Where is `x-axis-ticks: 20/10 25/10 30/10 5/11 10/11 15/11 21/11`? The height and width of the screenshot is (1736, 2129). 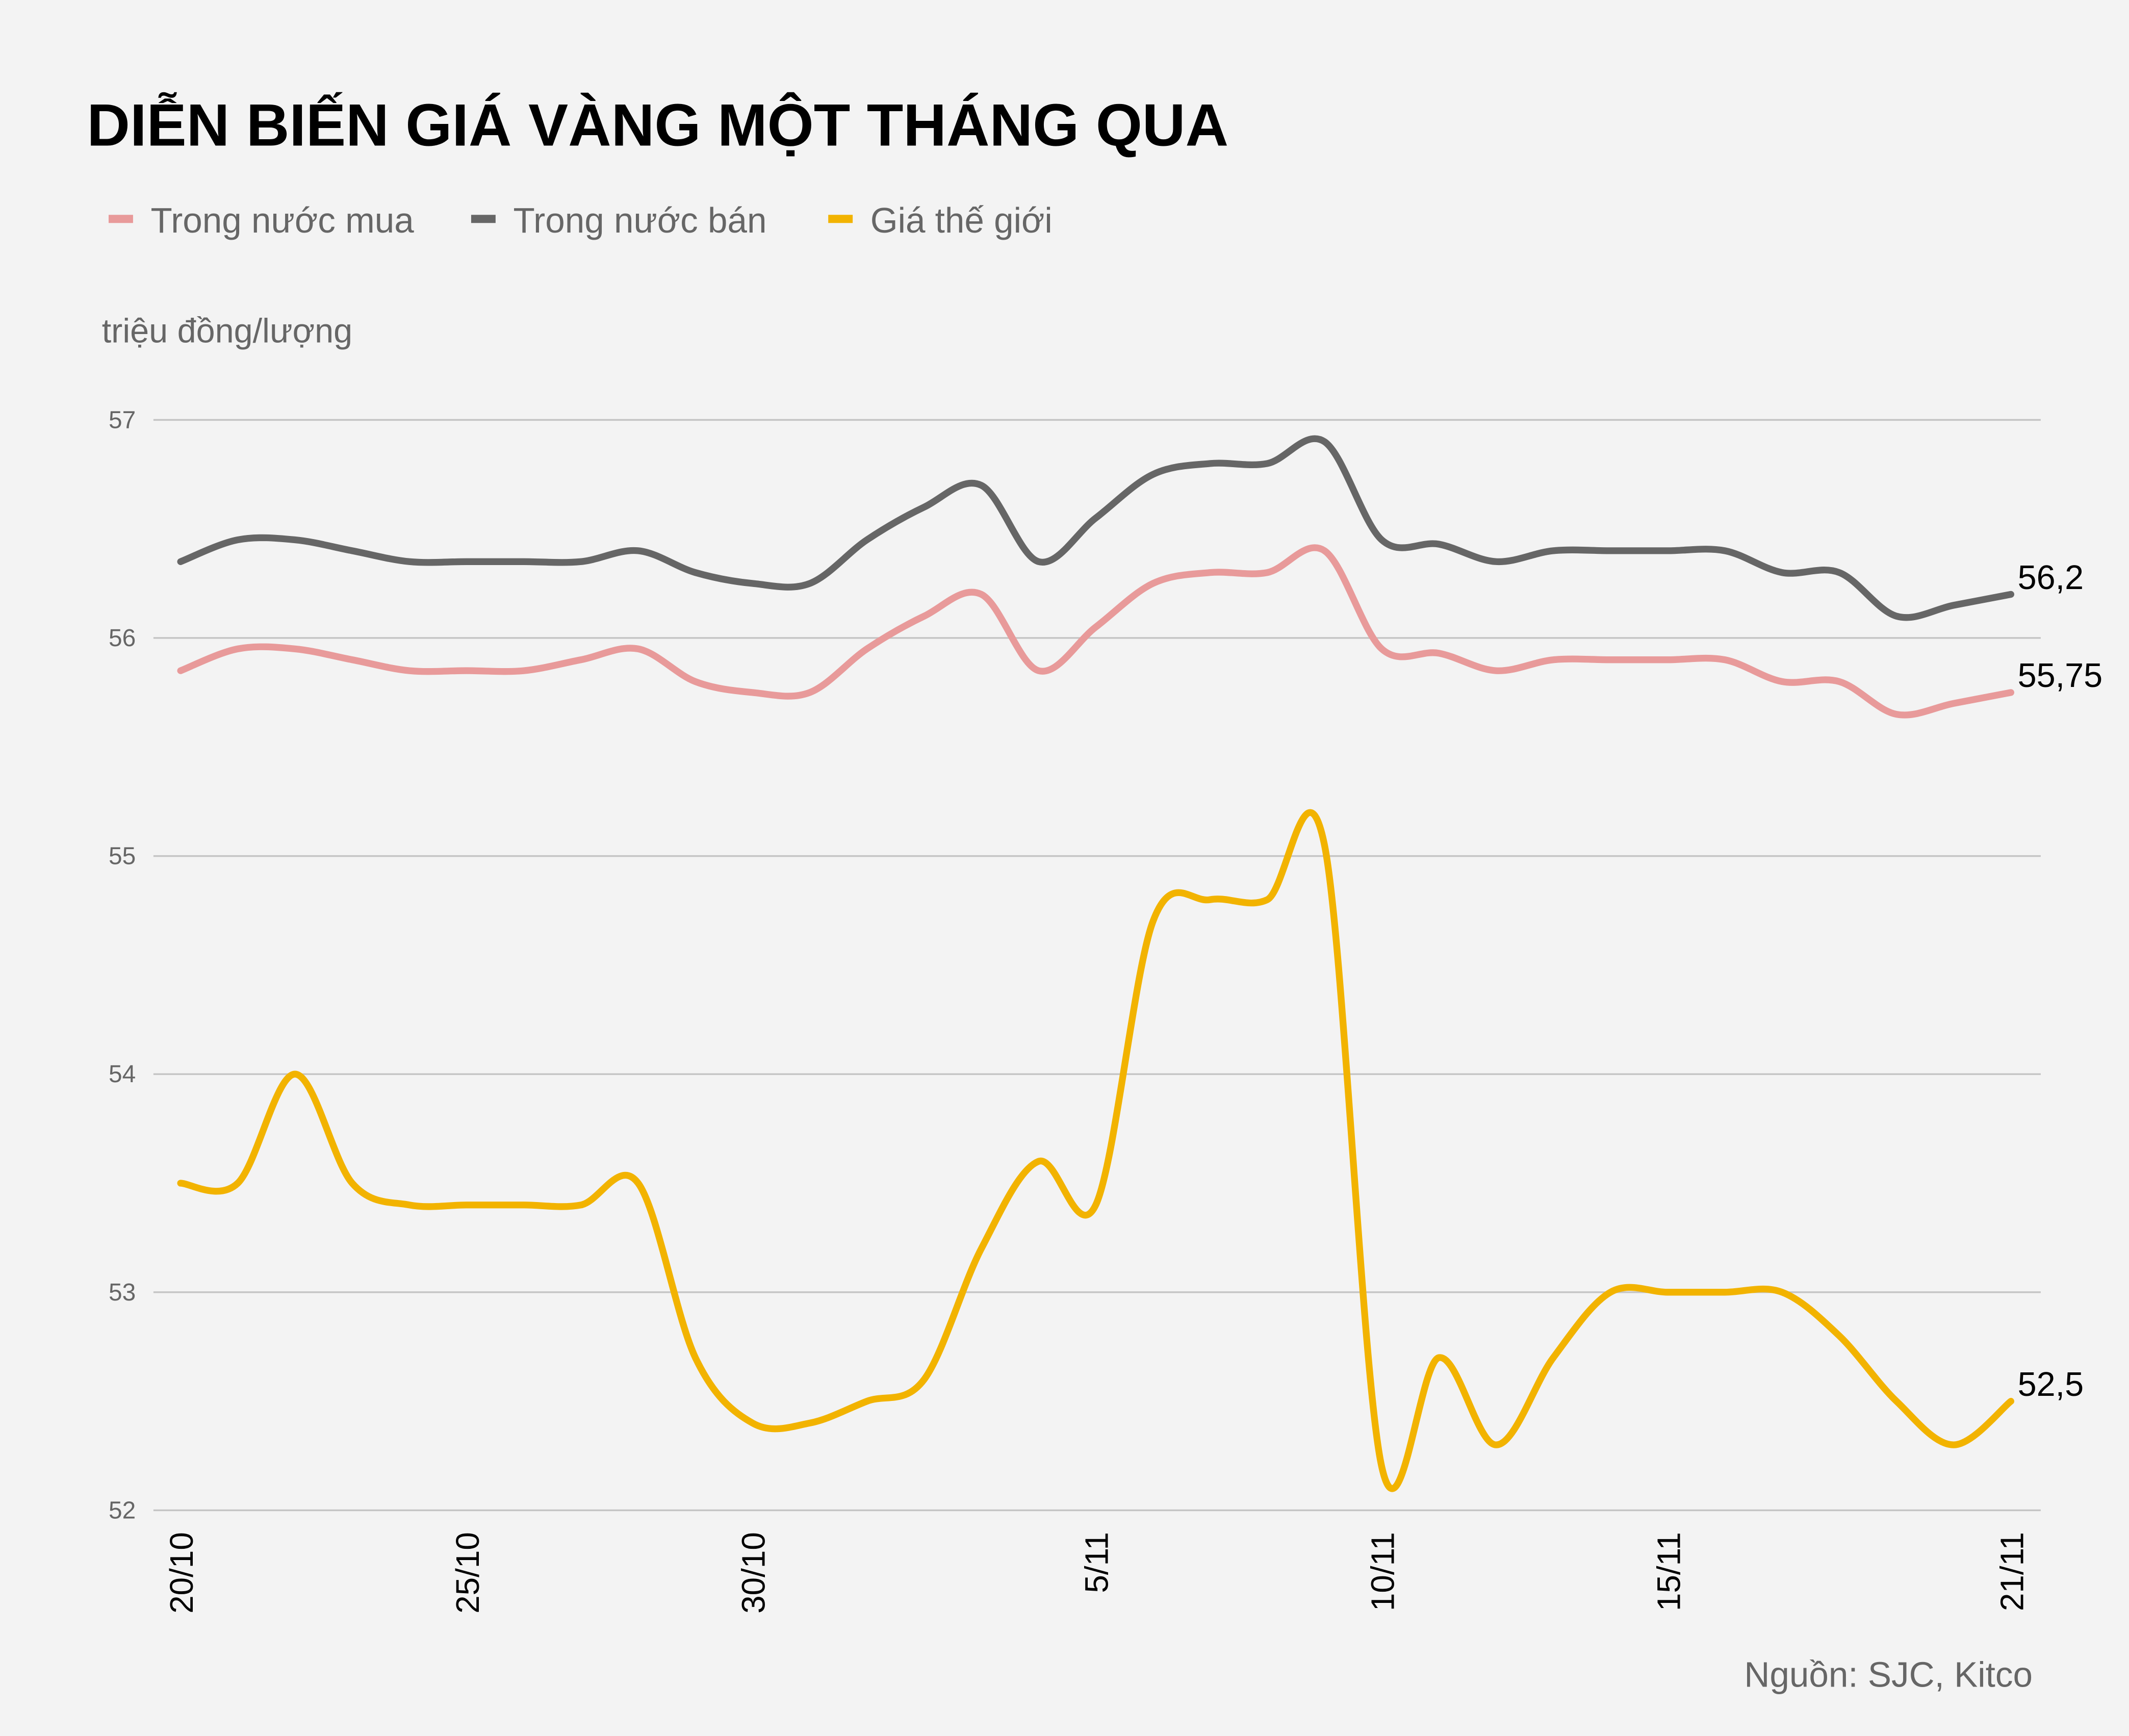
x-axis-ticks: 20/10 25/10 30/10 5/11 10/11 15/11 21/11 is located at coordinates (1096, 1573).